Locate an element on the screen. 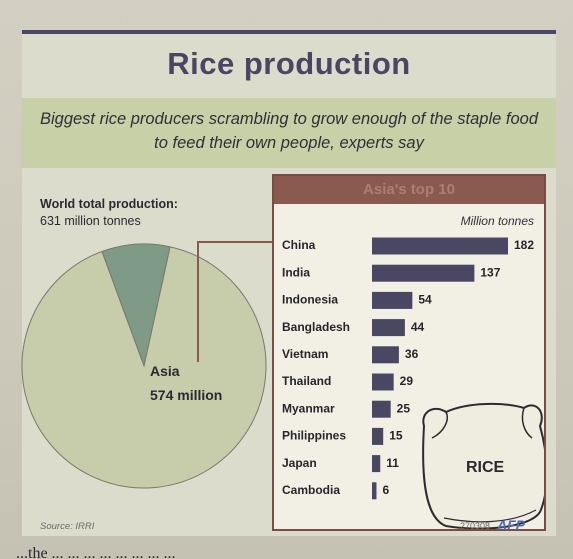  bar-value-japan: 11 is located at coordinates (392, 463).